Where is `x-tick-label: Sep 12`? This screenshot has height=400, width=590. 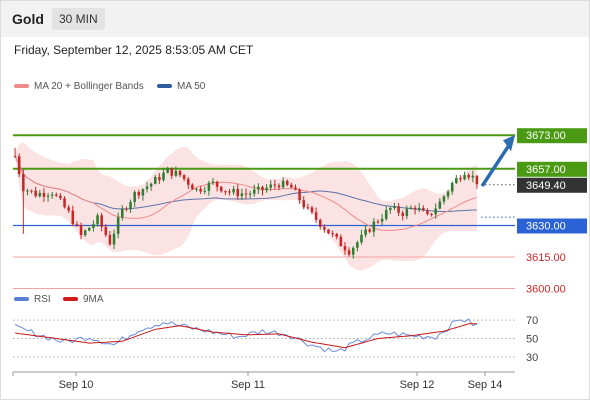 x-tick-label: Sep 12 is located at coordinates (417, 385).